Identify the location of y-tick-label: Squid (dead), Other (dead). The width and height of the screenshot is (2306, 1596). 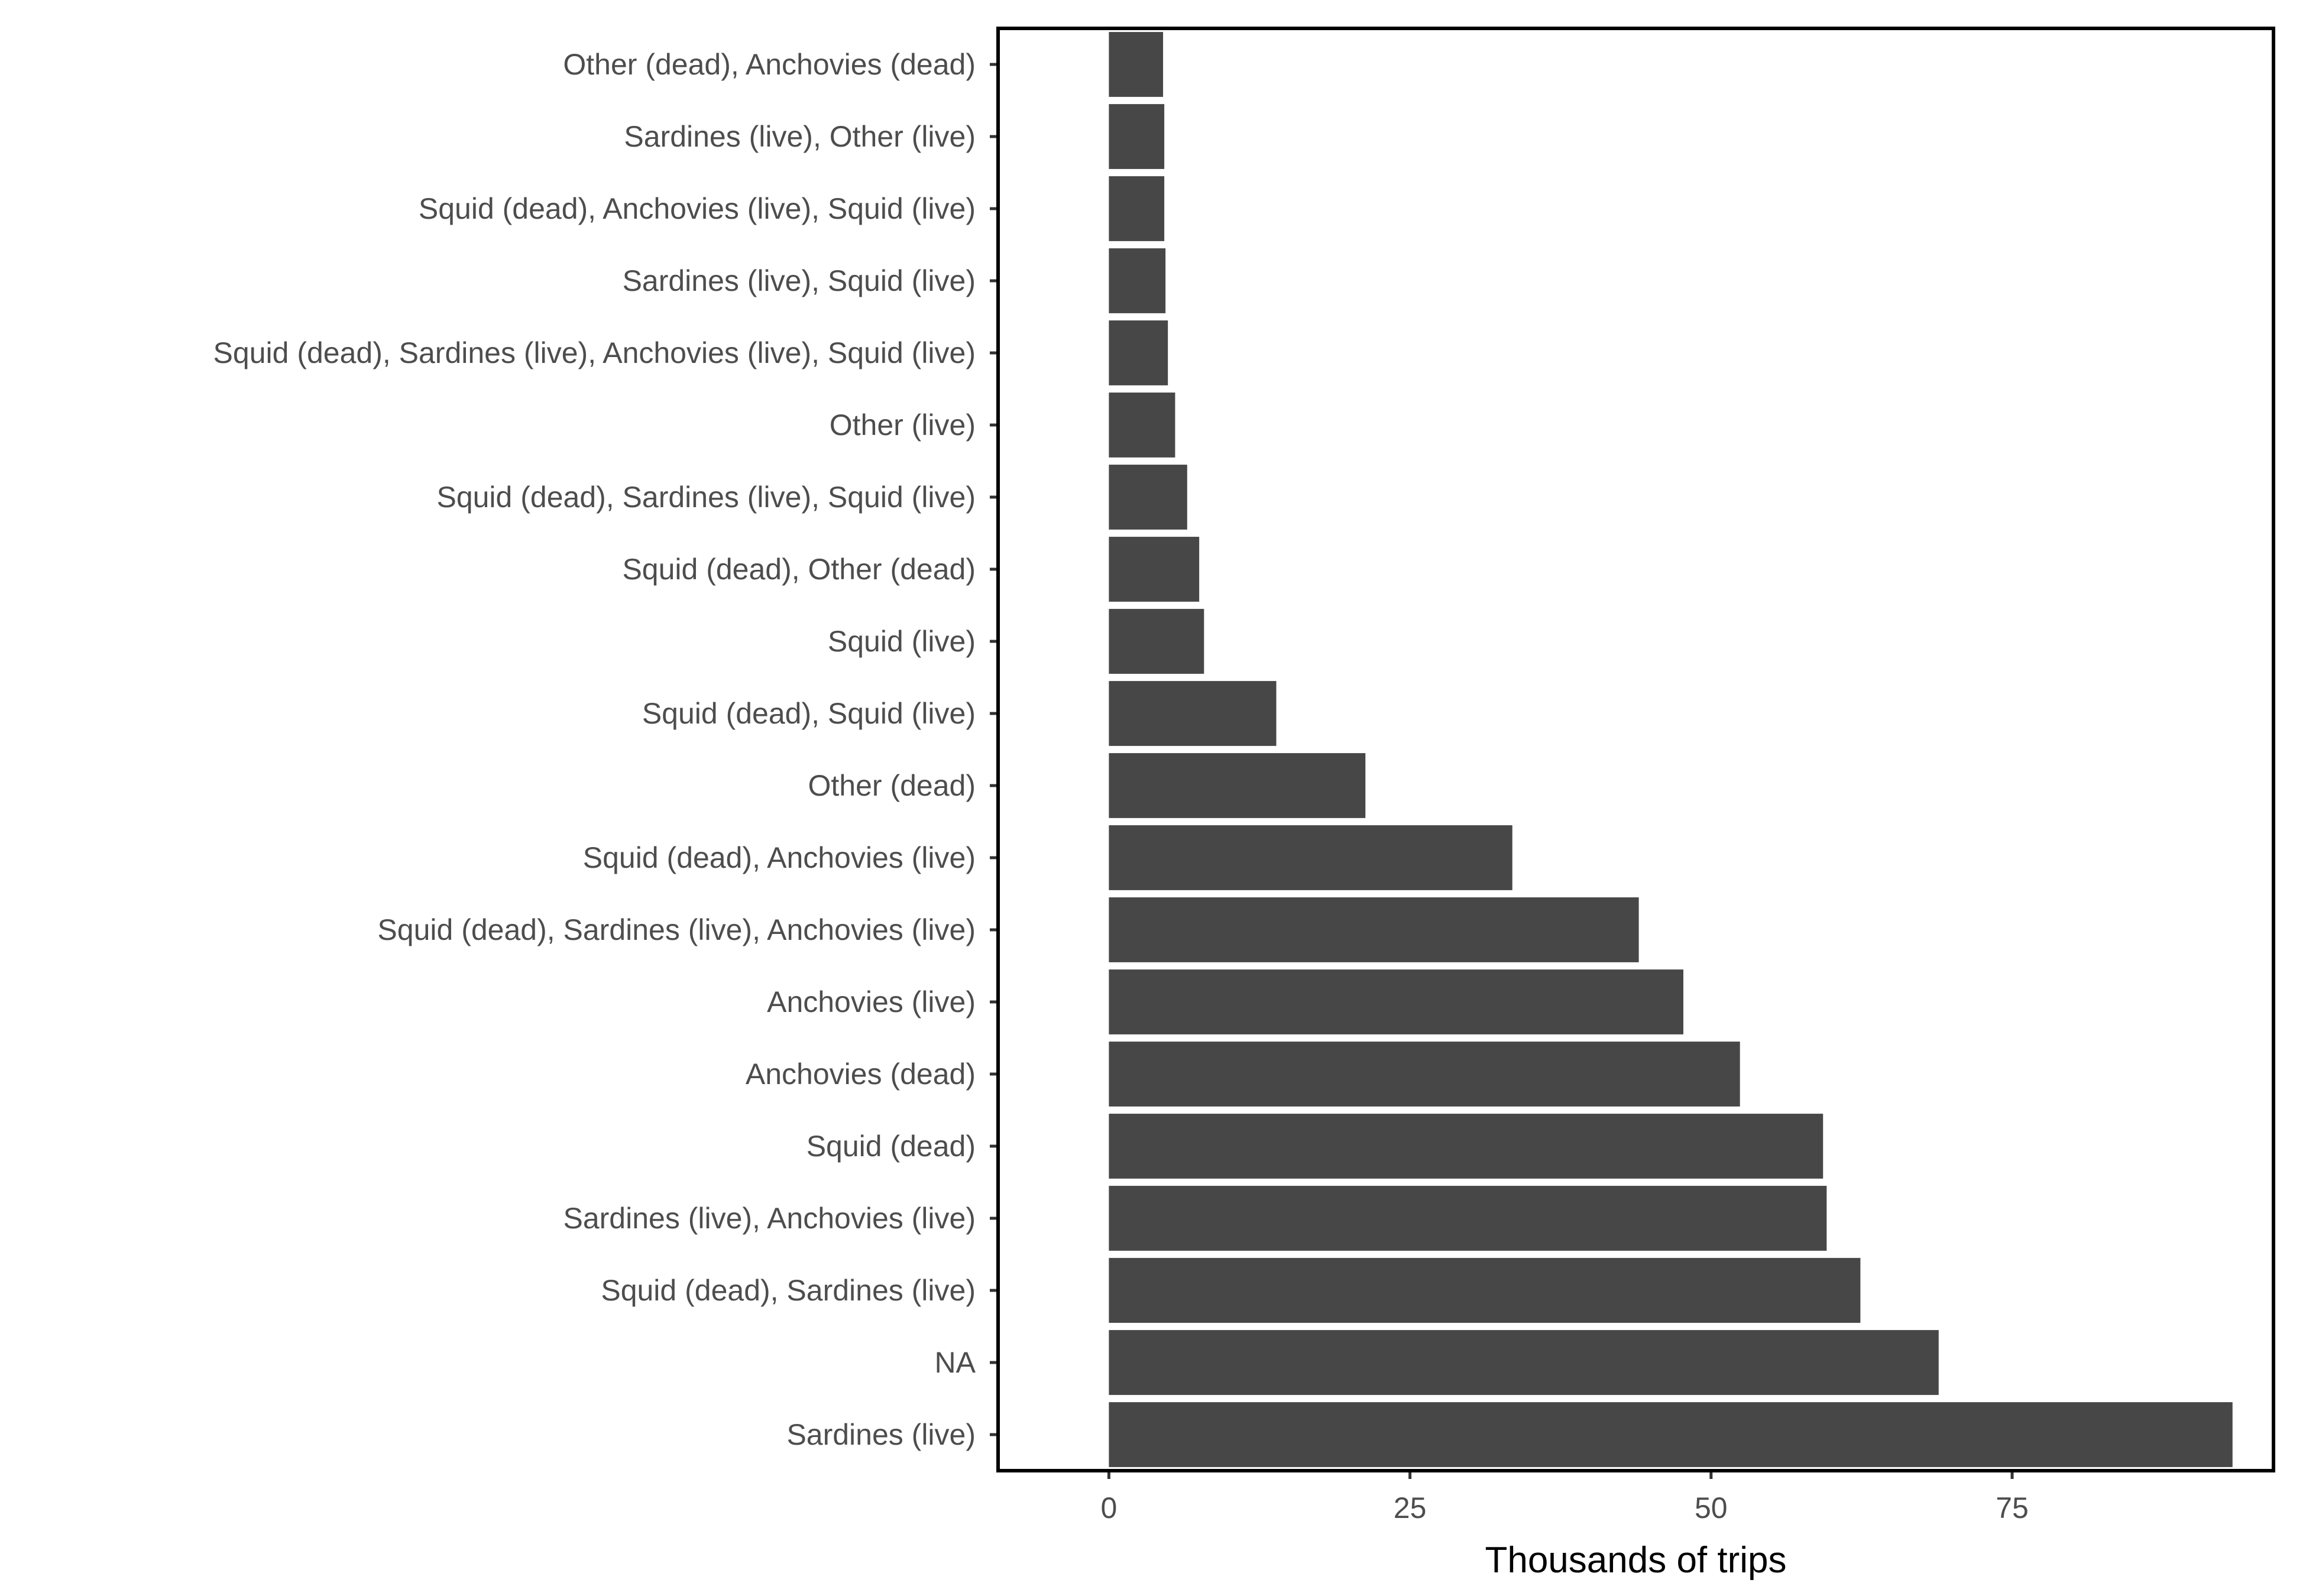
(799, 569).